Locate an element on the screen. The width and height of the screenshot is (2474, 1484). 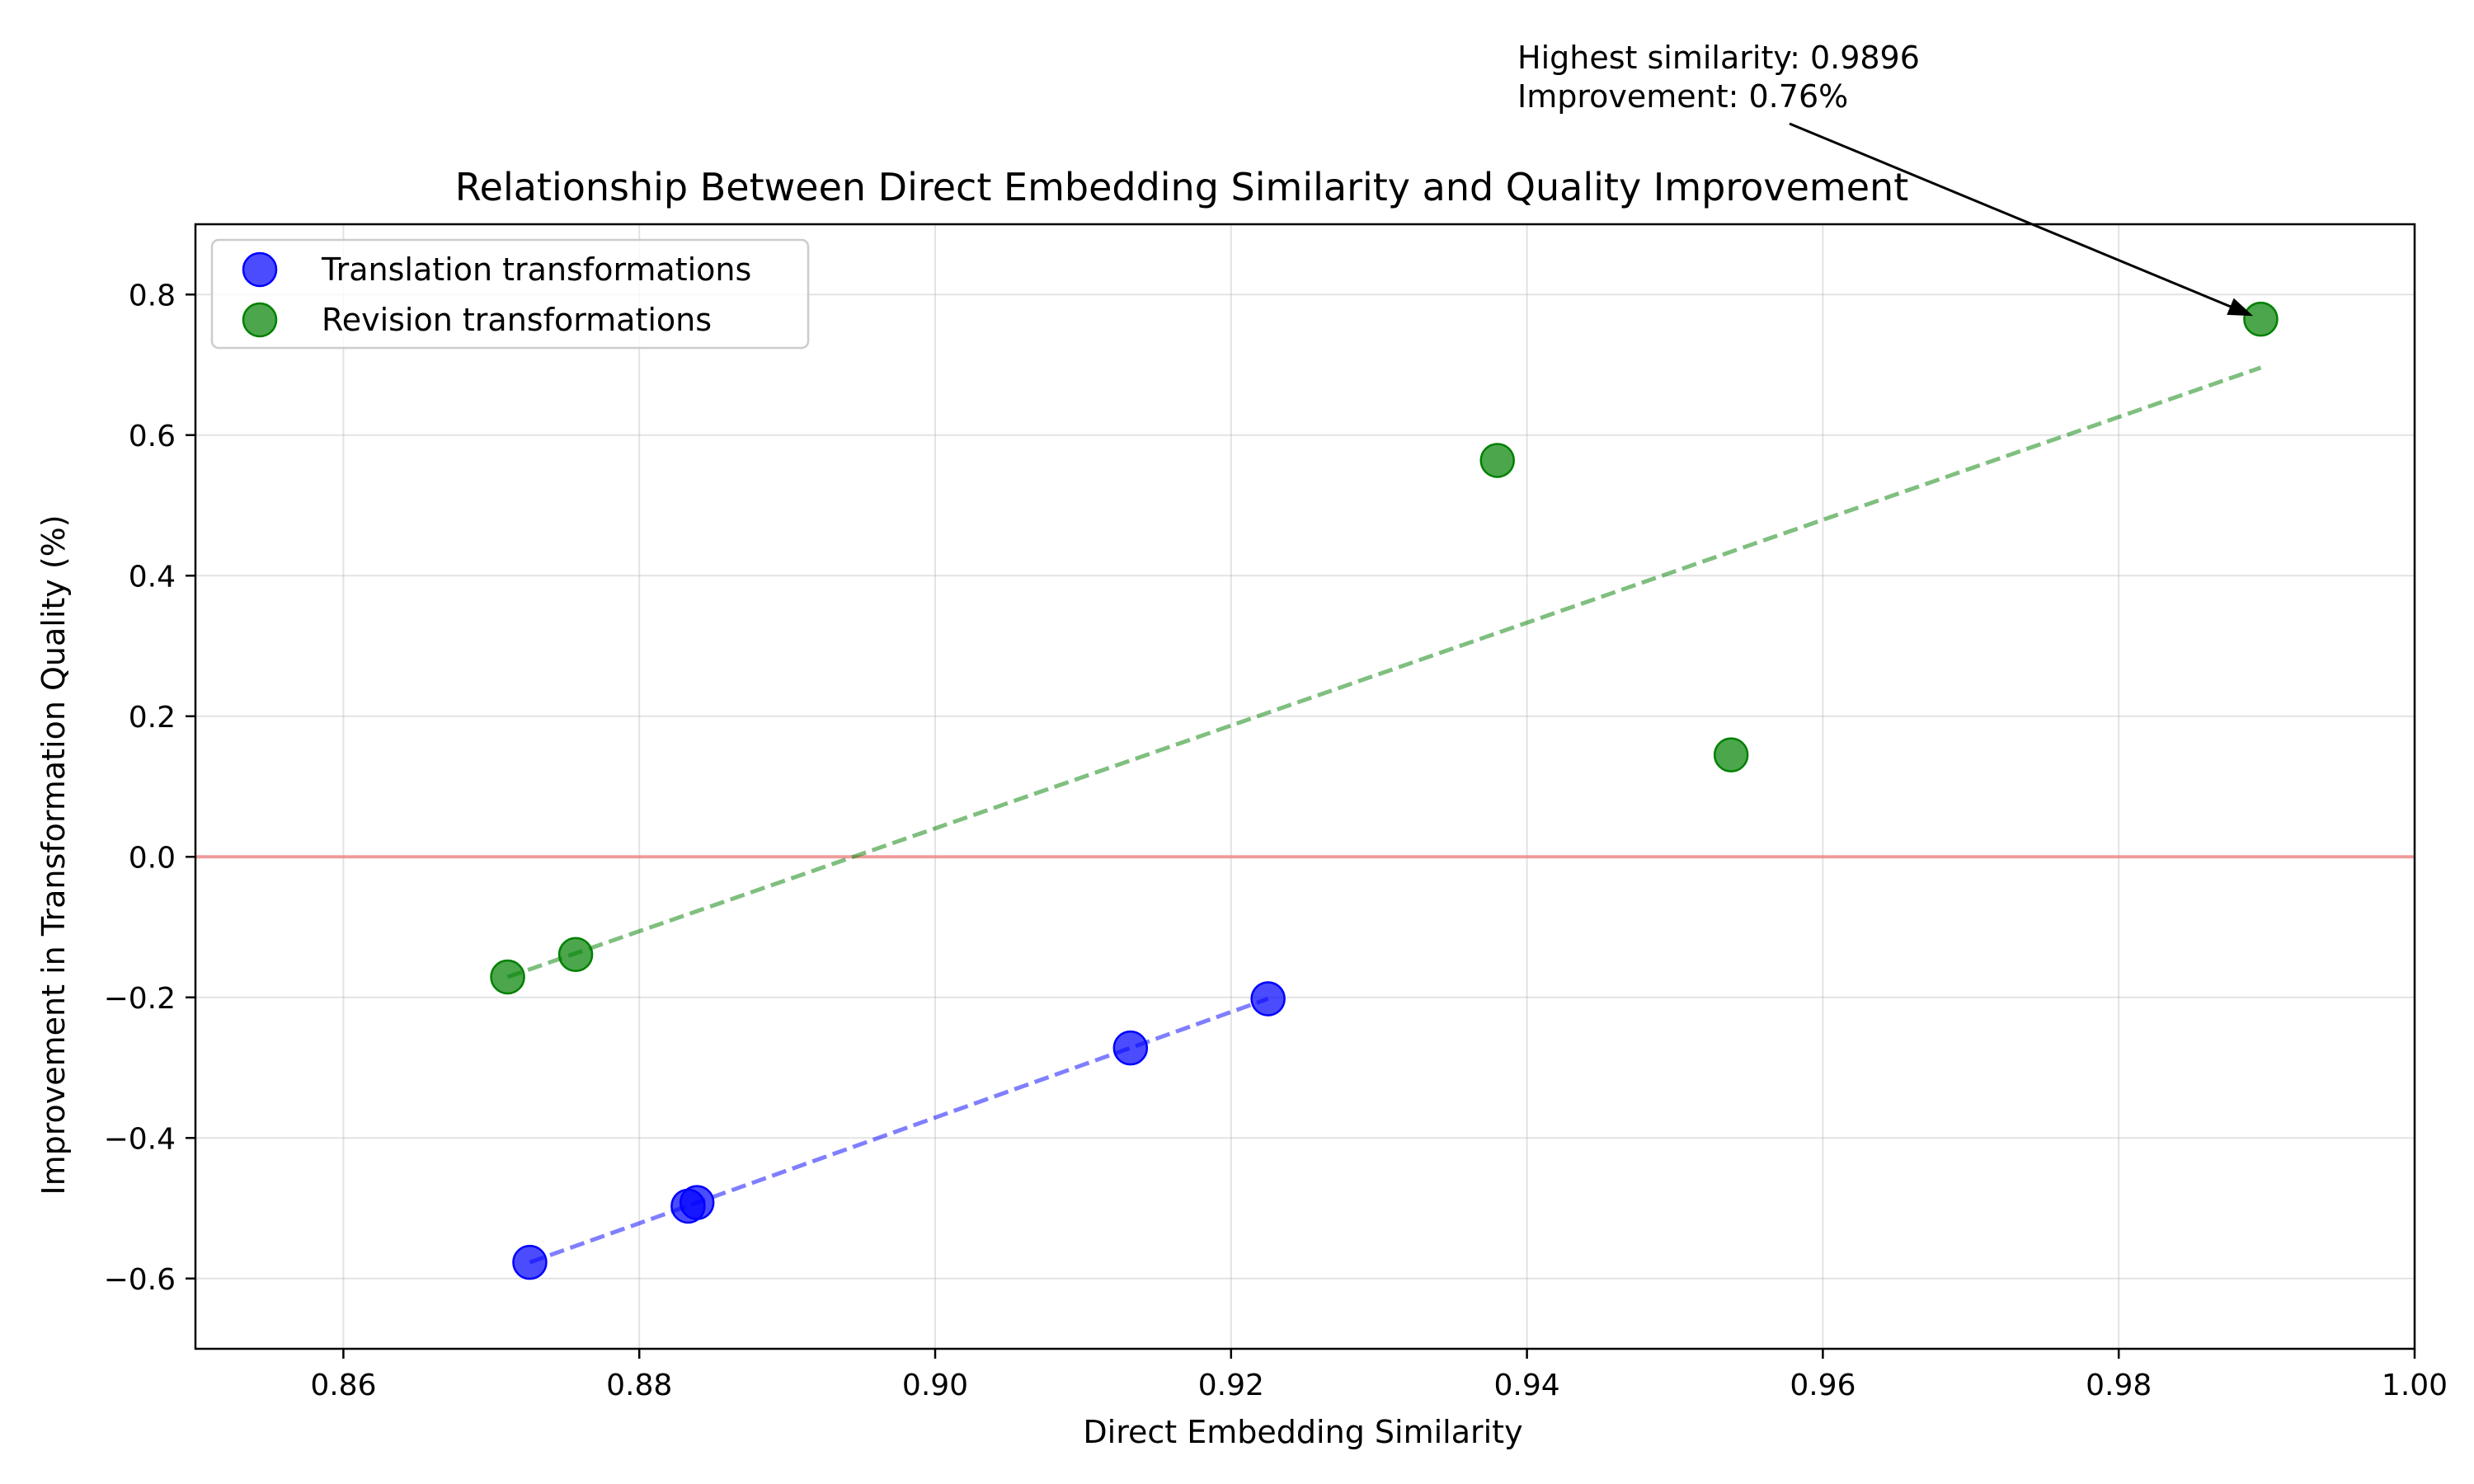
y-tick-label: 0.2 is located at coordinates (152, 718).